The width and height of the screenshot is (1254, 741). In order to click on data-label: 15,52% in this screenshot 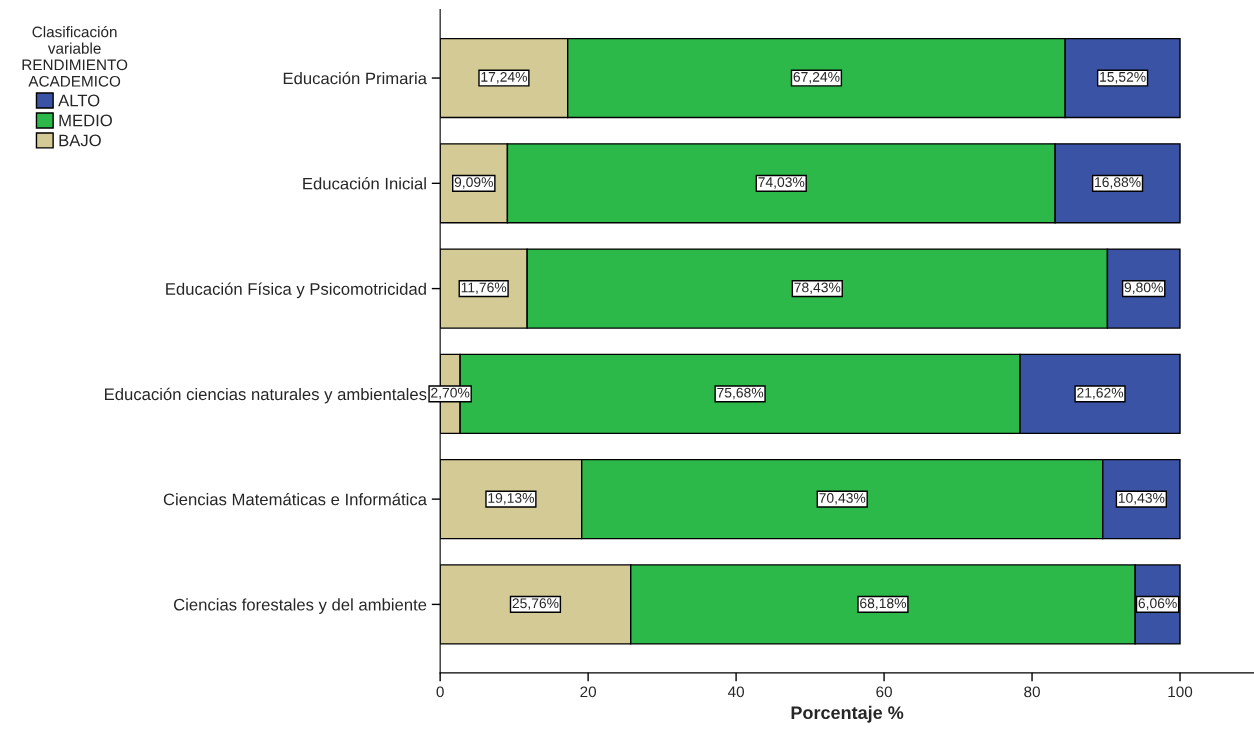, I will do `click(1123, 77)`.